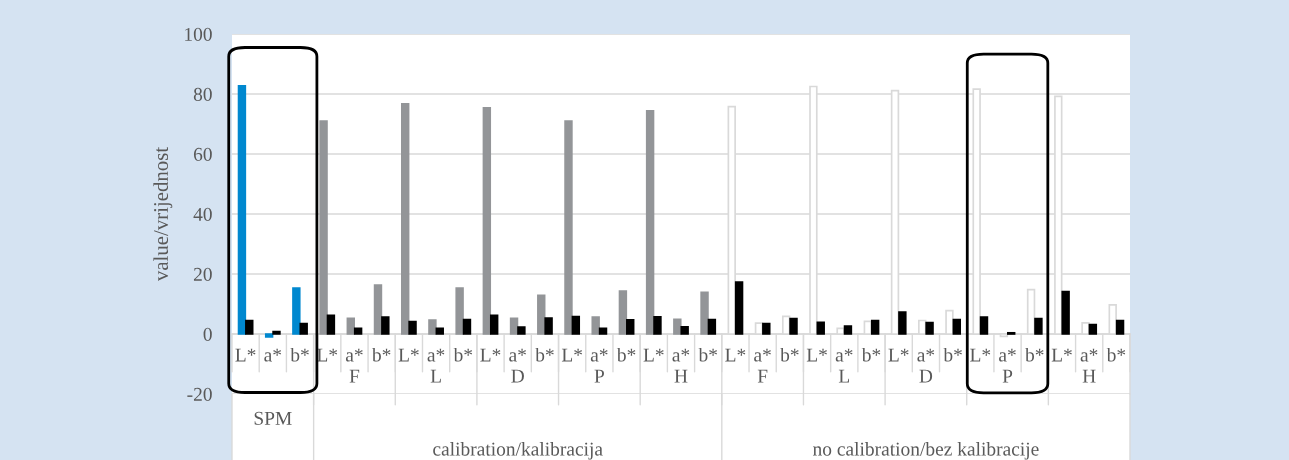 Image resolution: width=1289 pixels, height=460 pixels. I want to click on y-axis-title: value/vrijednost, so click(163, 214).